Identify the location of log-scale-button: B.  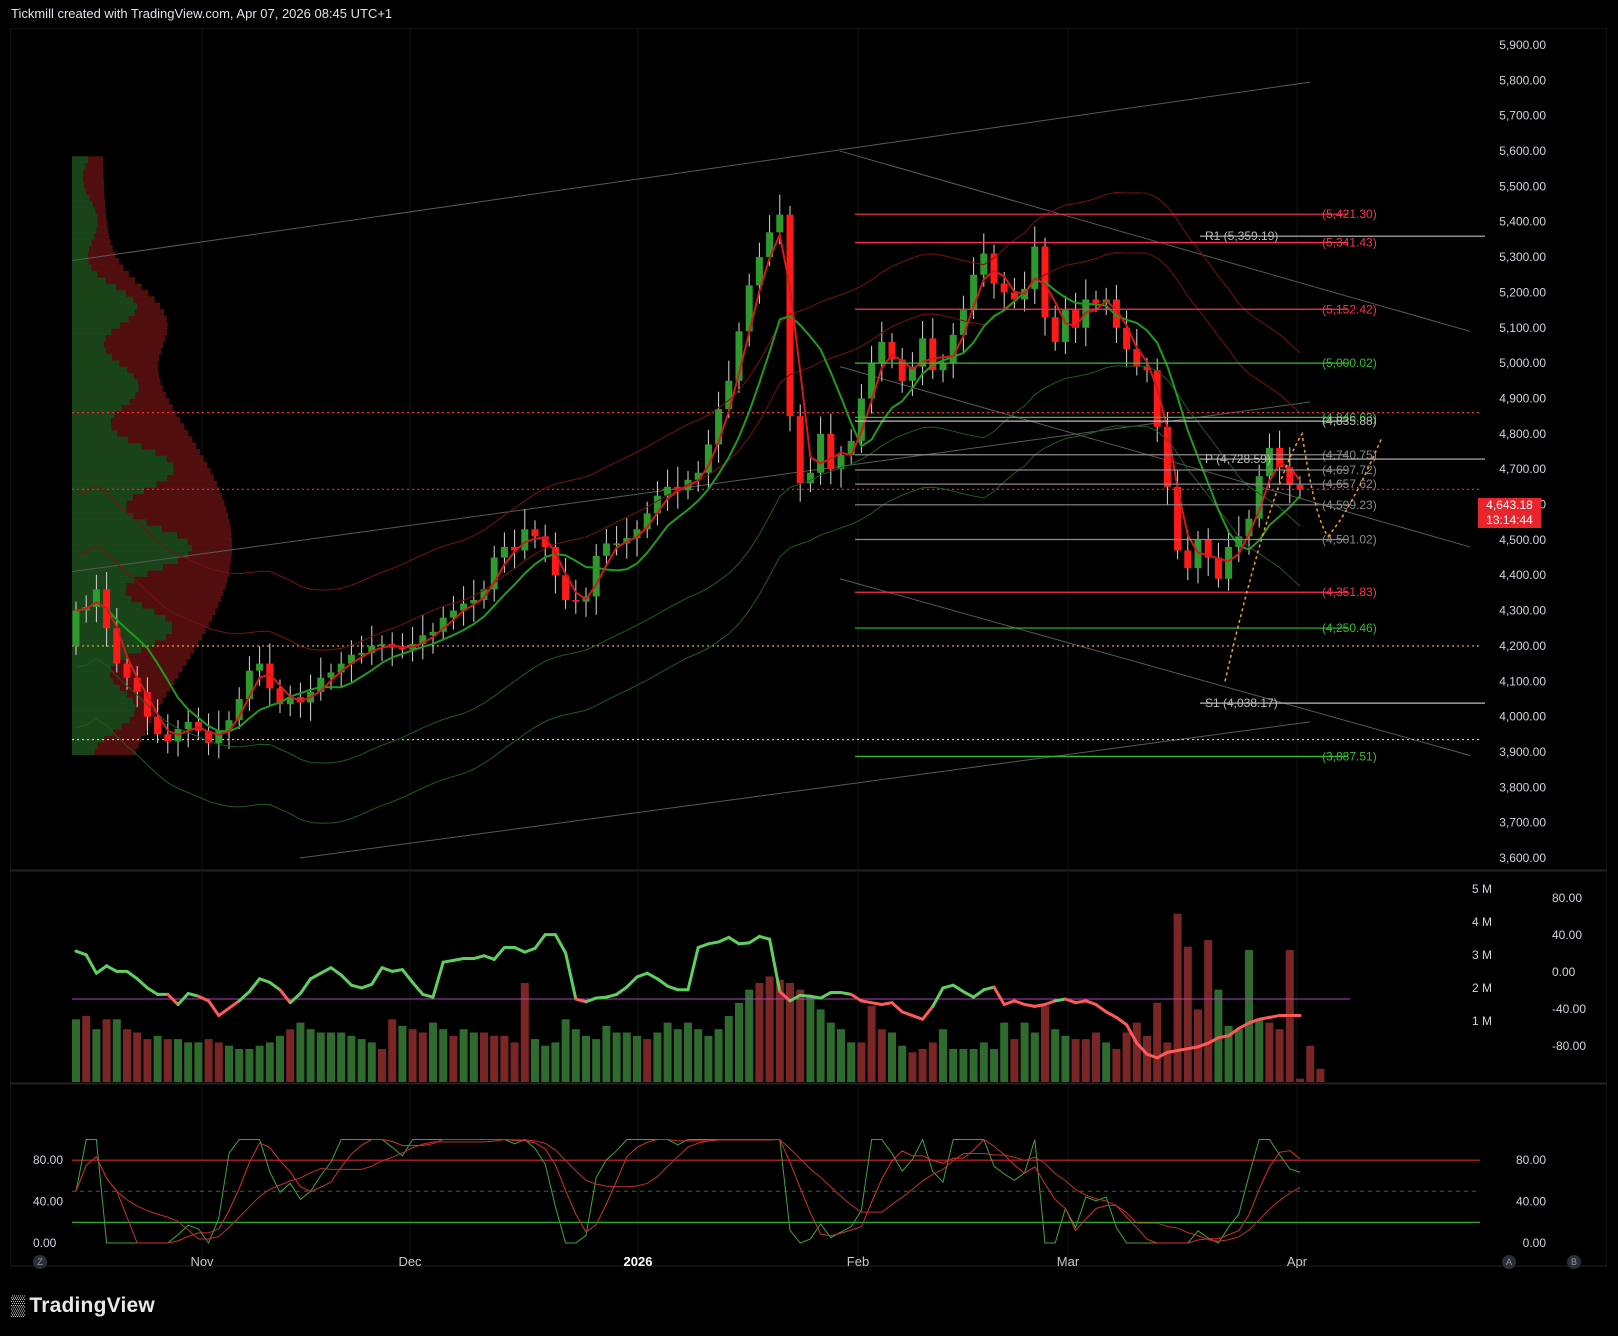
(1574, 1262).